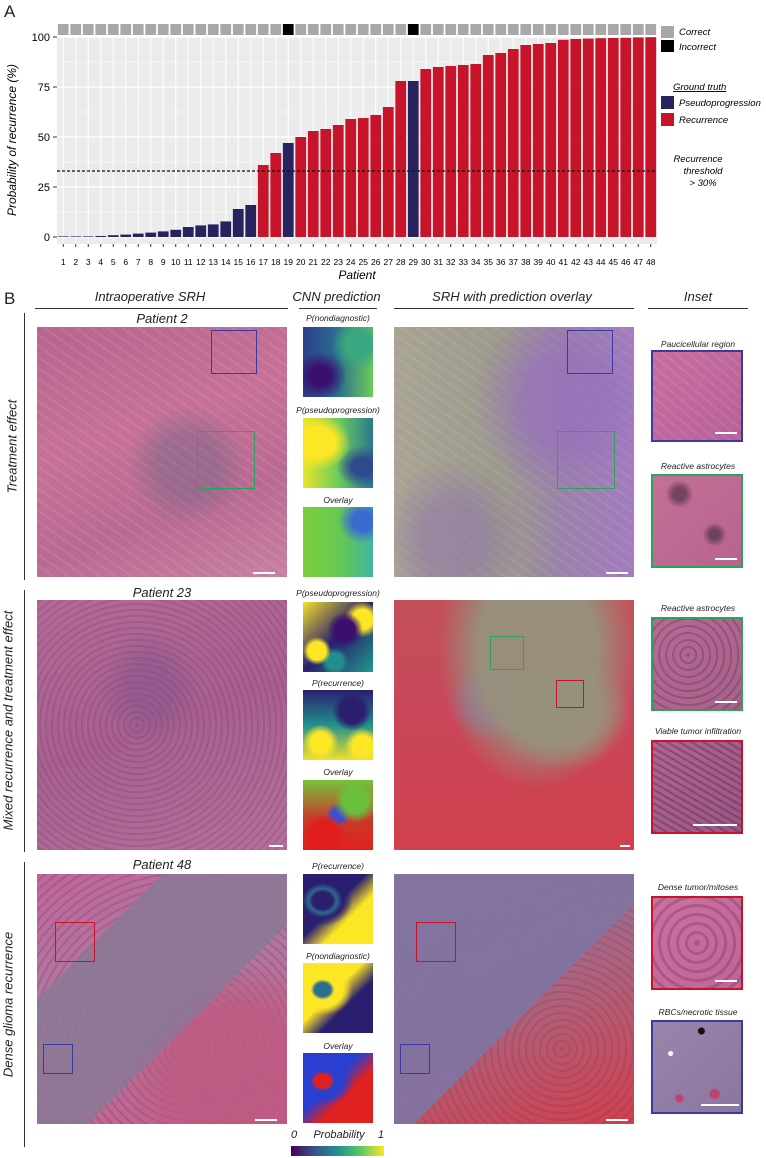 This screenshot has width=766, height=1158. Describe the element at coordinates (551, 262) in the screenshot. I see `x-tick-label-40: 40` at that location.